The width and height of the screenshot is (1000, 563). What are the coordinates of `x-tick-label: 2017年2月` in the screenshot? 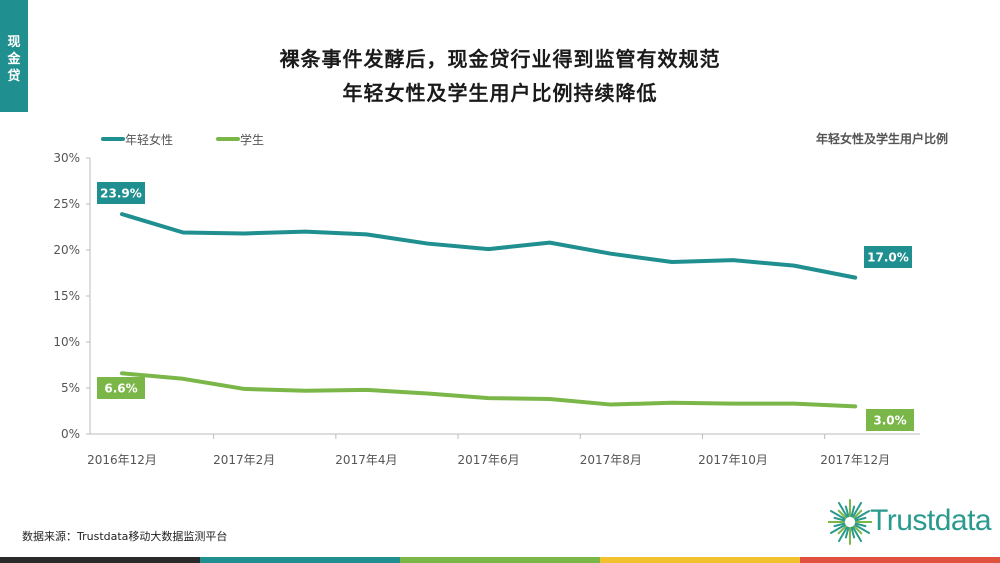 It's located at (244, 460).